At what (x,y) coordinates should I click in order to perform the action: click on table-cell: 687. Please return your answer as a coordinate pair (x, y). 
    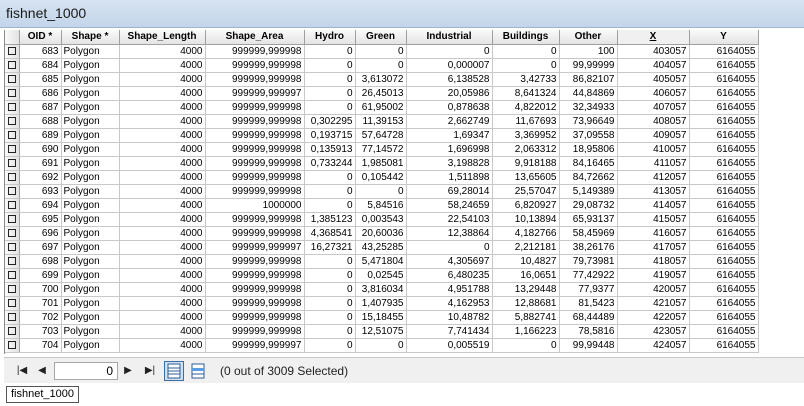
    Looking at the image, I should click on (40, 107).